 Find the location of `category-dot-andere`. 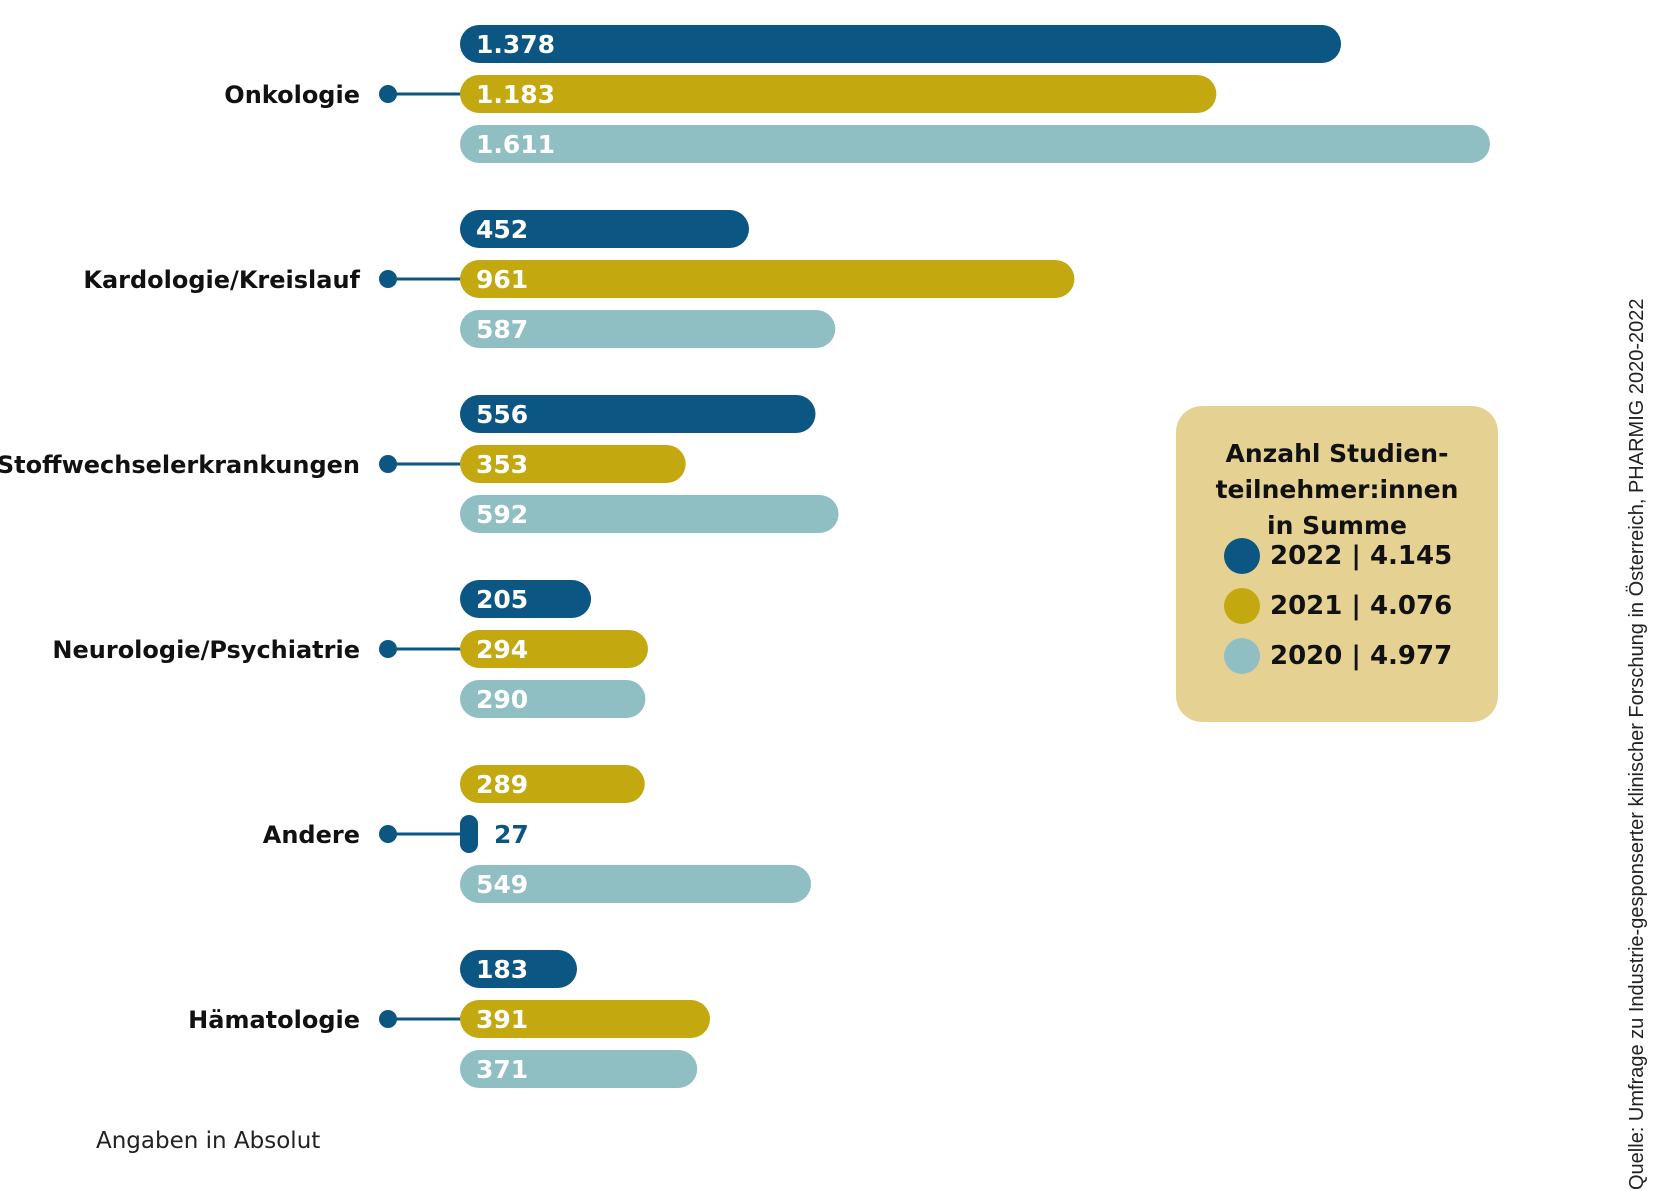

category-dot-andere is located at coordinates (388, 834).